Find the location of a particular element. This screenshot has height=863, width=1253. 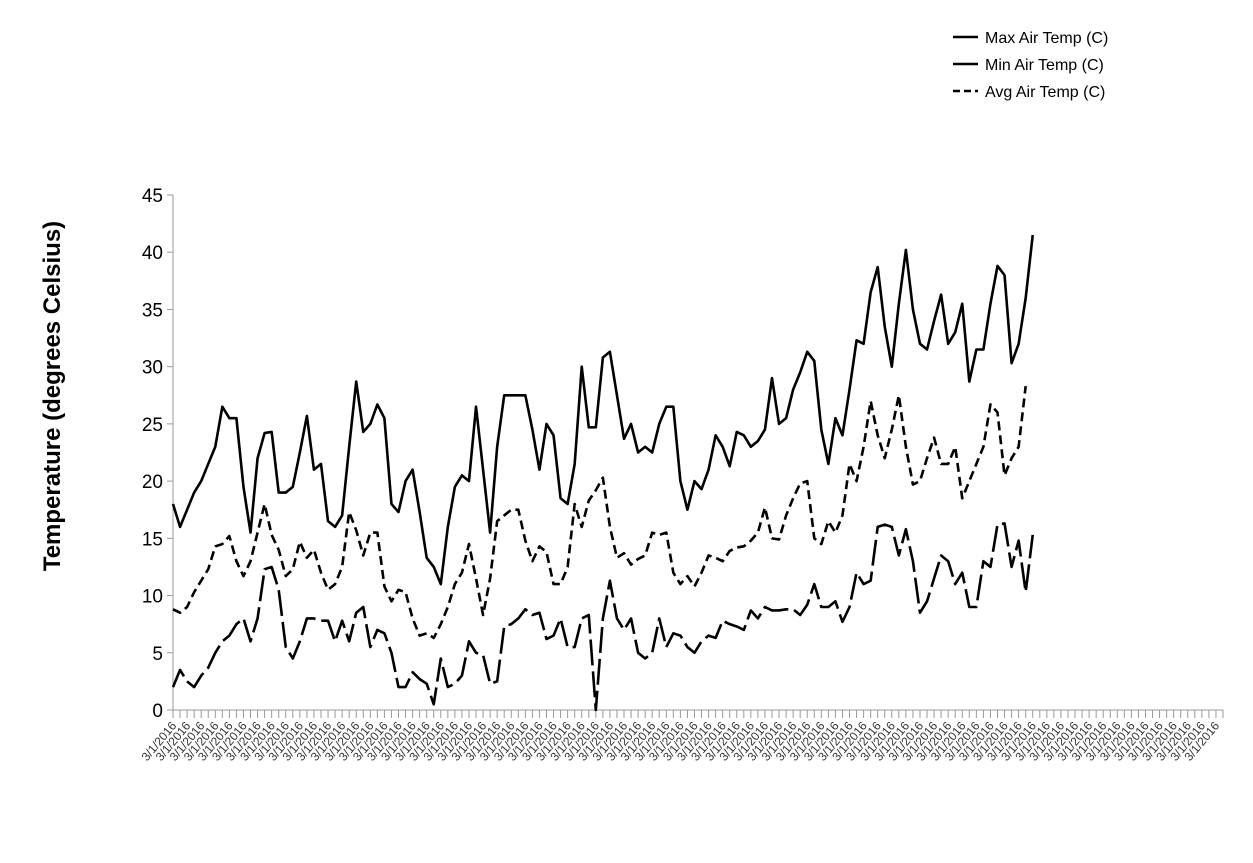

y-axis-label: Temperature (degrees Celsius) is located at coordinates (52, 396).